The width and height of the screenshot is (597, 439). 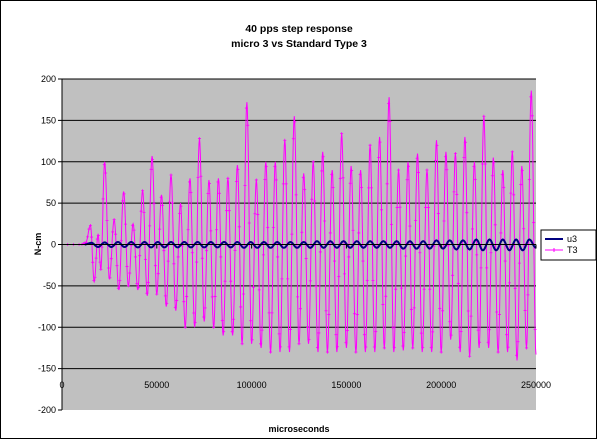 I want to click on x-tick-label: 50000, so click(x=156, y=385).